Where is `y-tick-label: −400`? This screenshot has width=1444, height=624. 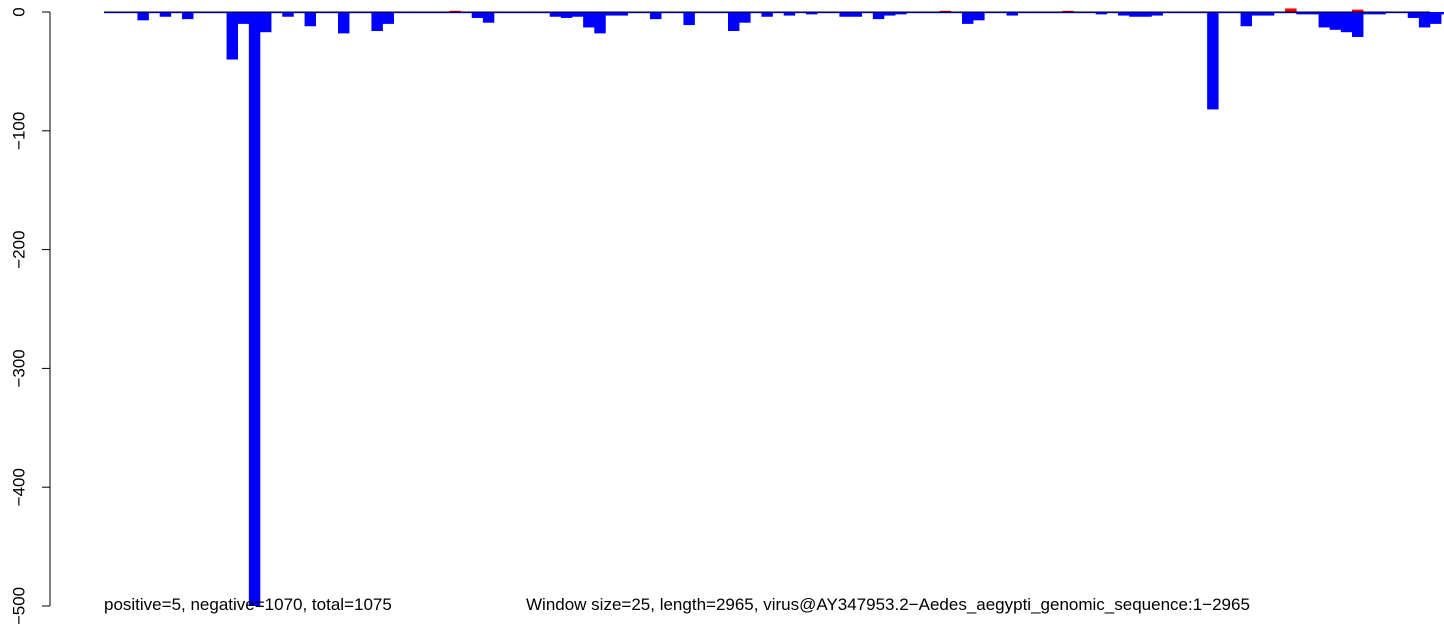 y-tick-label: −400 is located at coordinates (18, 487).